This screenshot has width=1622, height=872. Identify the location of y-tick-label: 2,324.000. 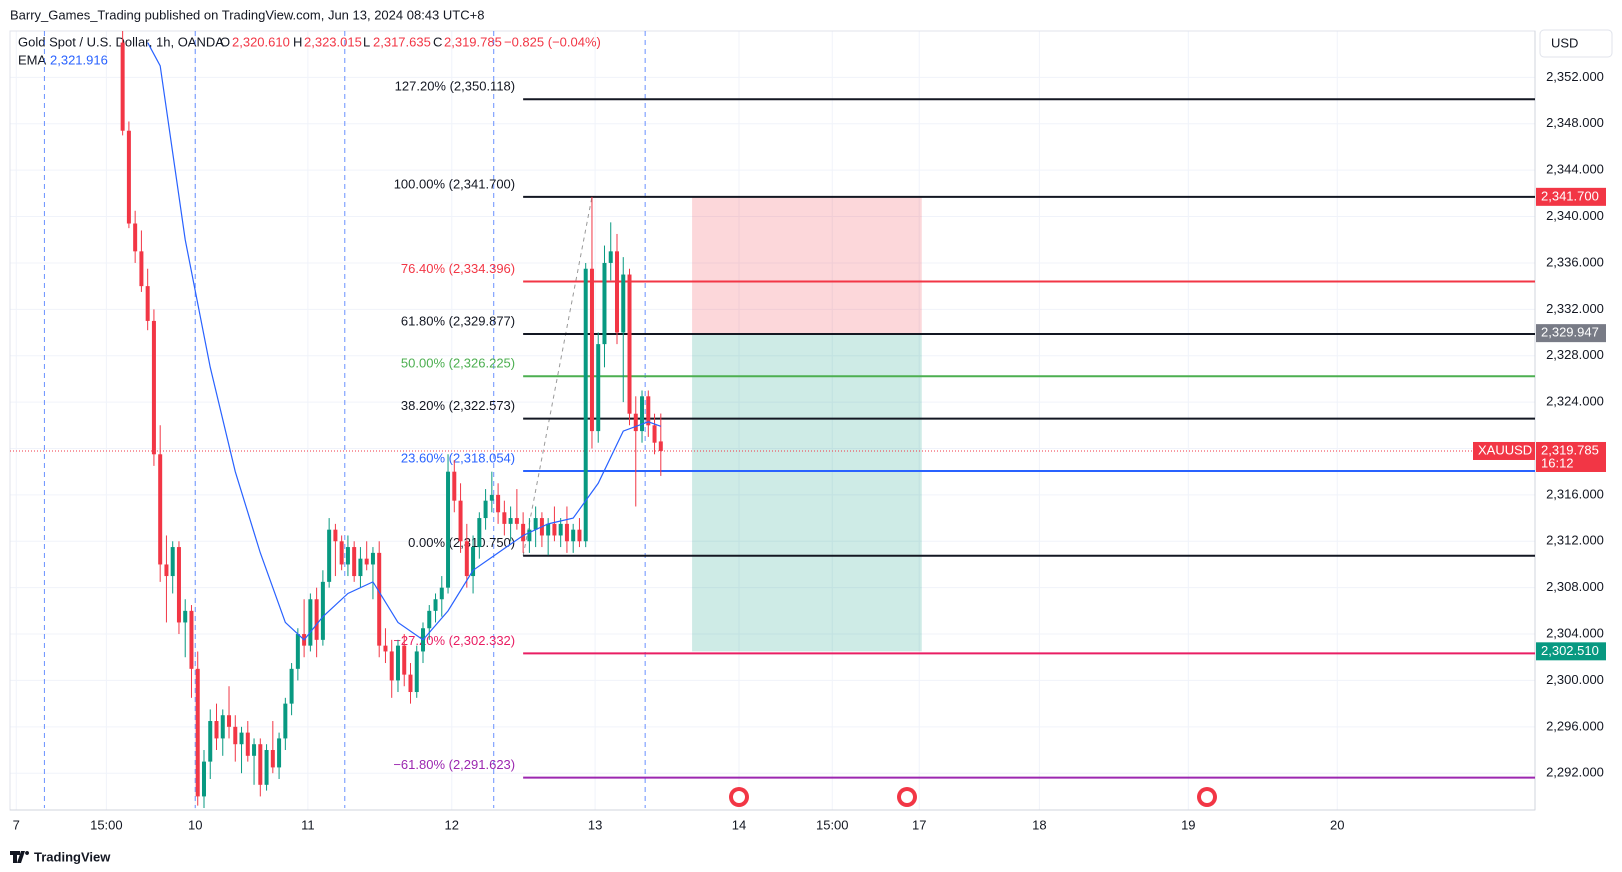
(1575, 401).